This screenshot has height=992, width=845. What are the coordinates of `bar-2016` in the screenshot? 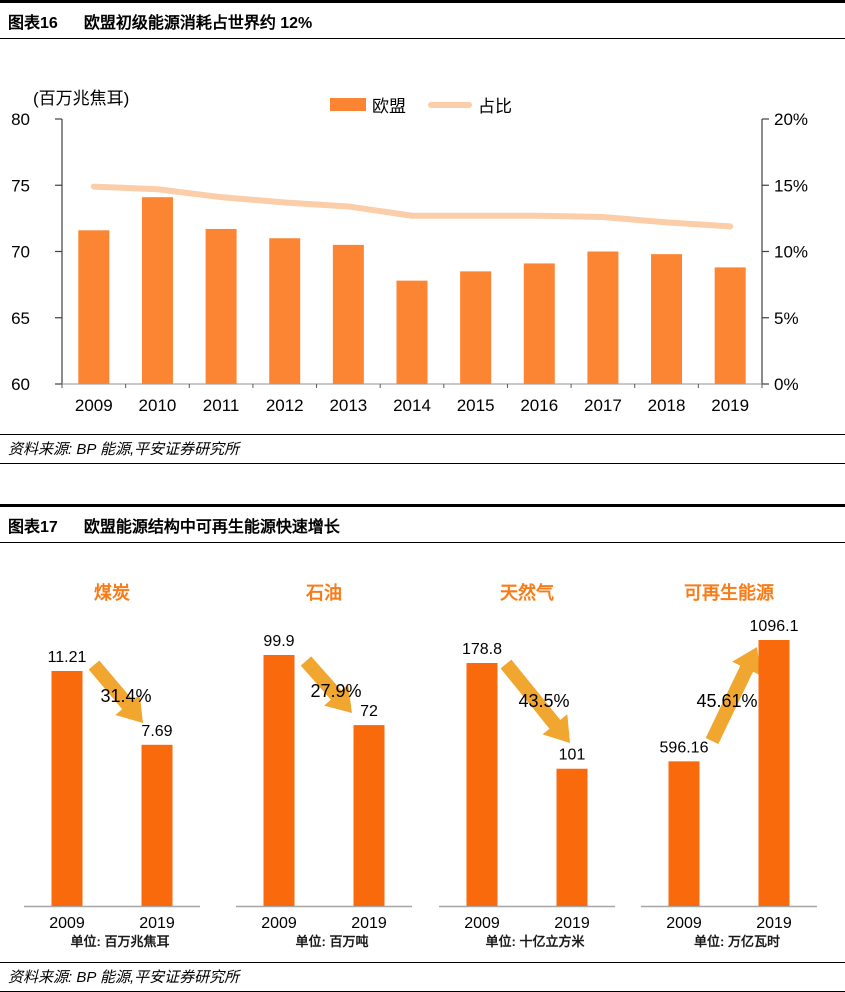 It's located at (539, 323).